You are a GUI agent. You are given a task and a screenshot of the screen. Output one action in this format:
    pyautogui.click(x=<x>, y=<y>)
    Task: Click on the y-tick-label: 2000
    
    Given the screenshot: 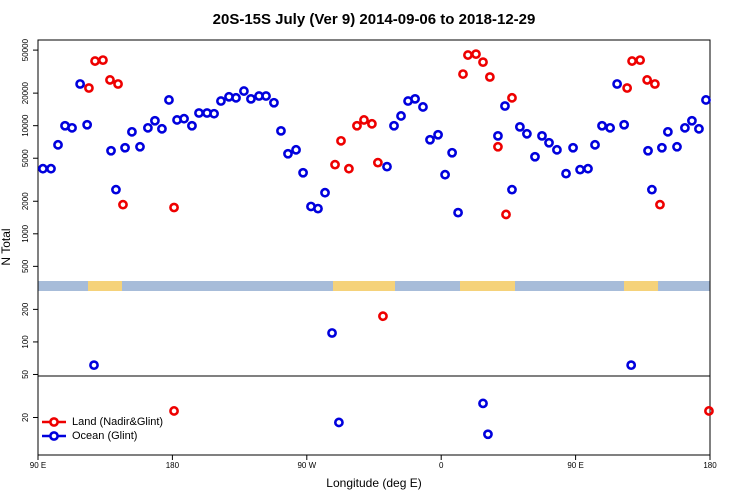 What is the action you would take?
    pyautogui.click(x=25, y=201)
    